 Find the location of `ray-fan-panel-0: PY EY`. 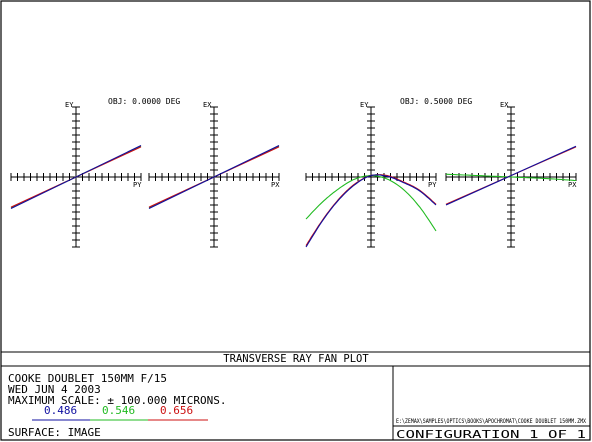

ray-fan-panel-0: PY EY is located at coordinates (76, 174).